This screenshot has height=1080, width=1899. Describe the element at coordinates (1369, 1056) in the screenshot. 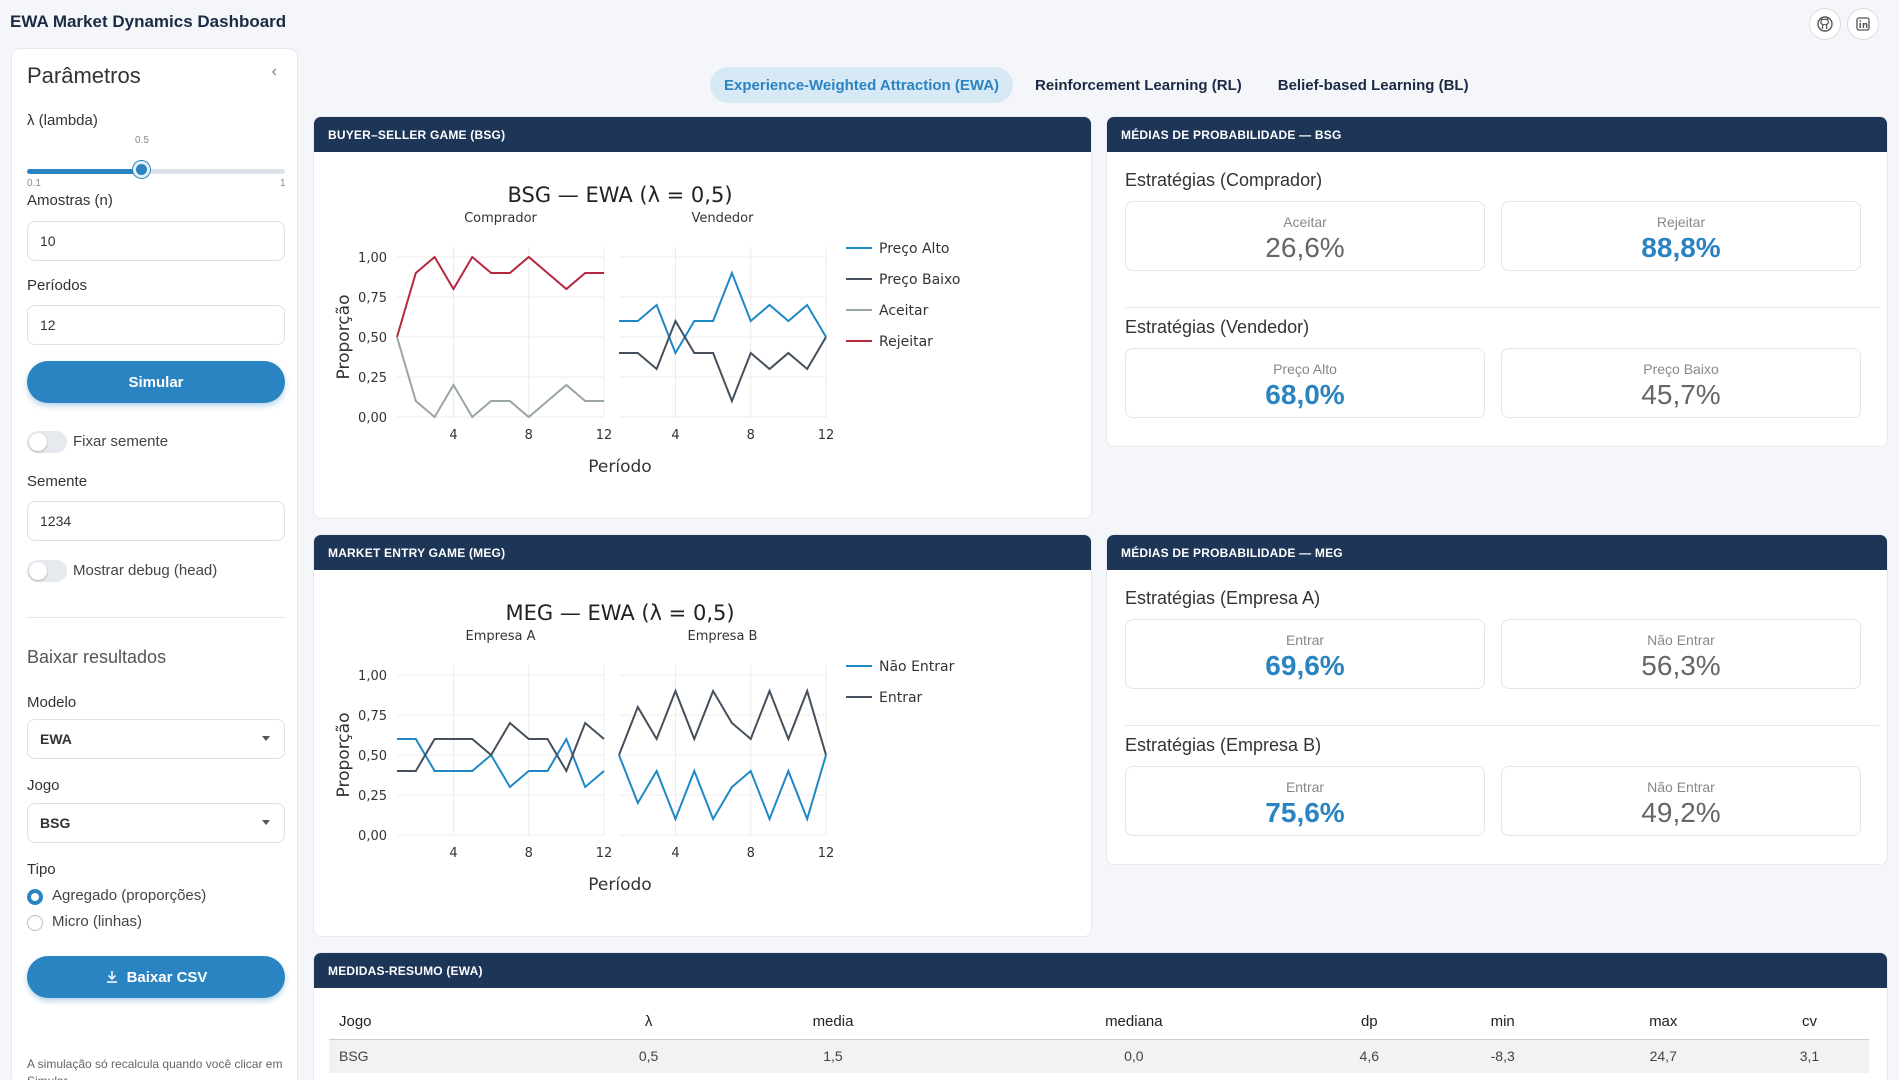

I see `table-cell: 4,6` at that location.